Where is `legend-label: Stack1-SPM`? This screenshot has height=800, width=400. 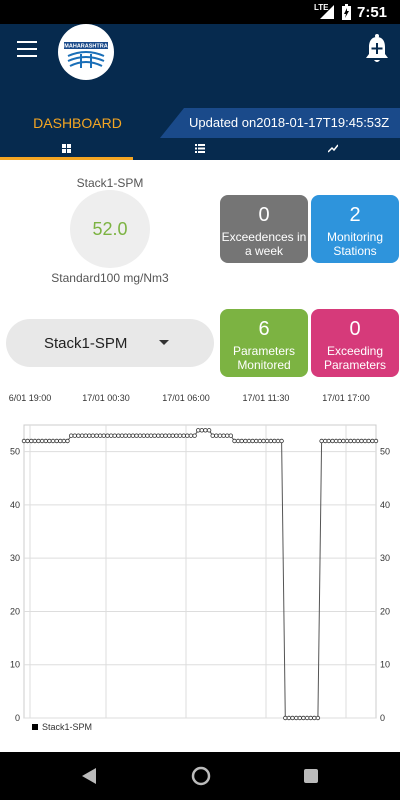
legend-label: Stack1-SPM is located at coordinates (67, 727).